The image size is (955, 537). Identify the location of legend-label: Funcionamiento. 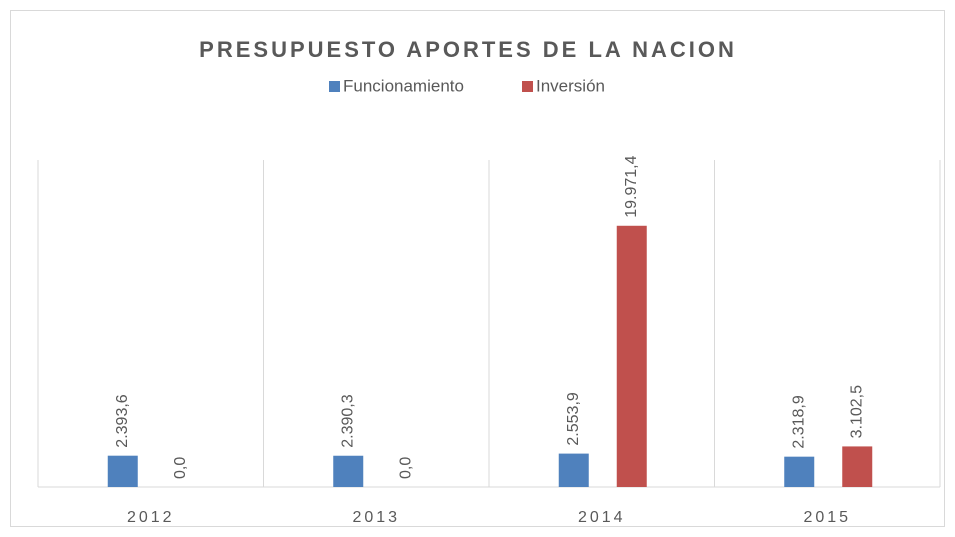
(403, 85).